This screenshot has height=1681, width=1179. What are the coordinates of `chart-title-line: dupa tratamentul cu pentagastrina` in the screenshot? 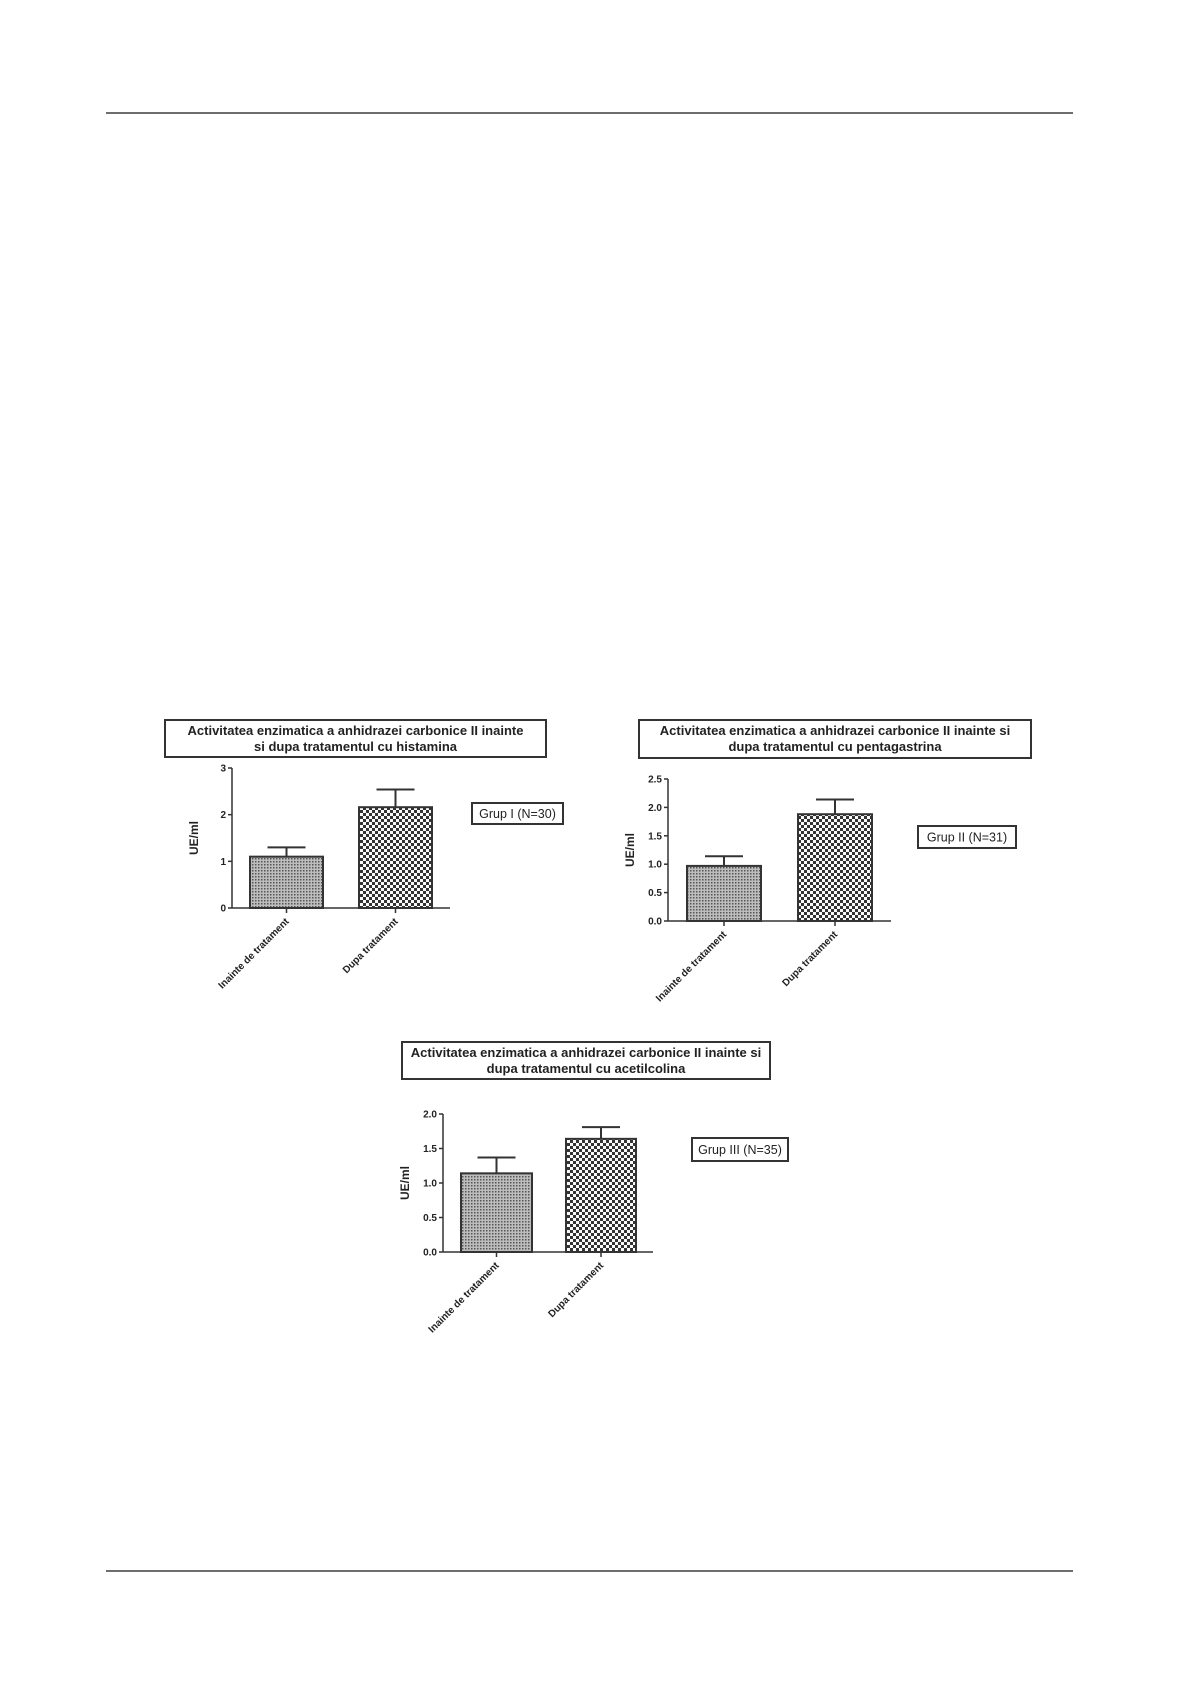 It's located at (835, 746).